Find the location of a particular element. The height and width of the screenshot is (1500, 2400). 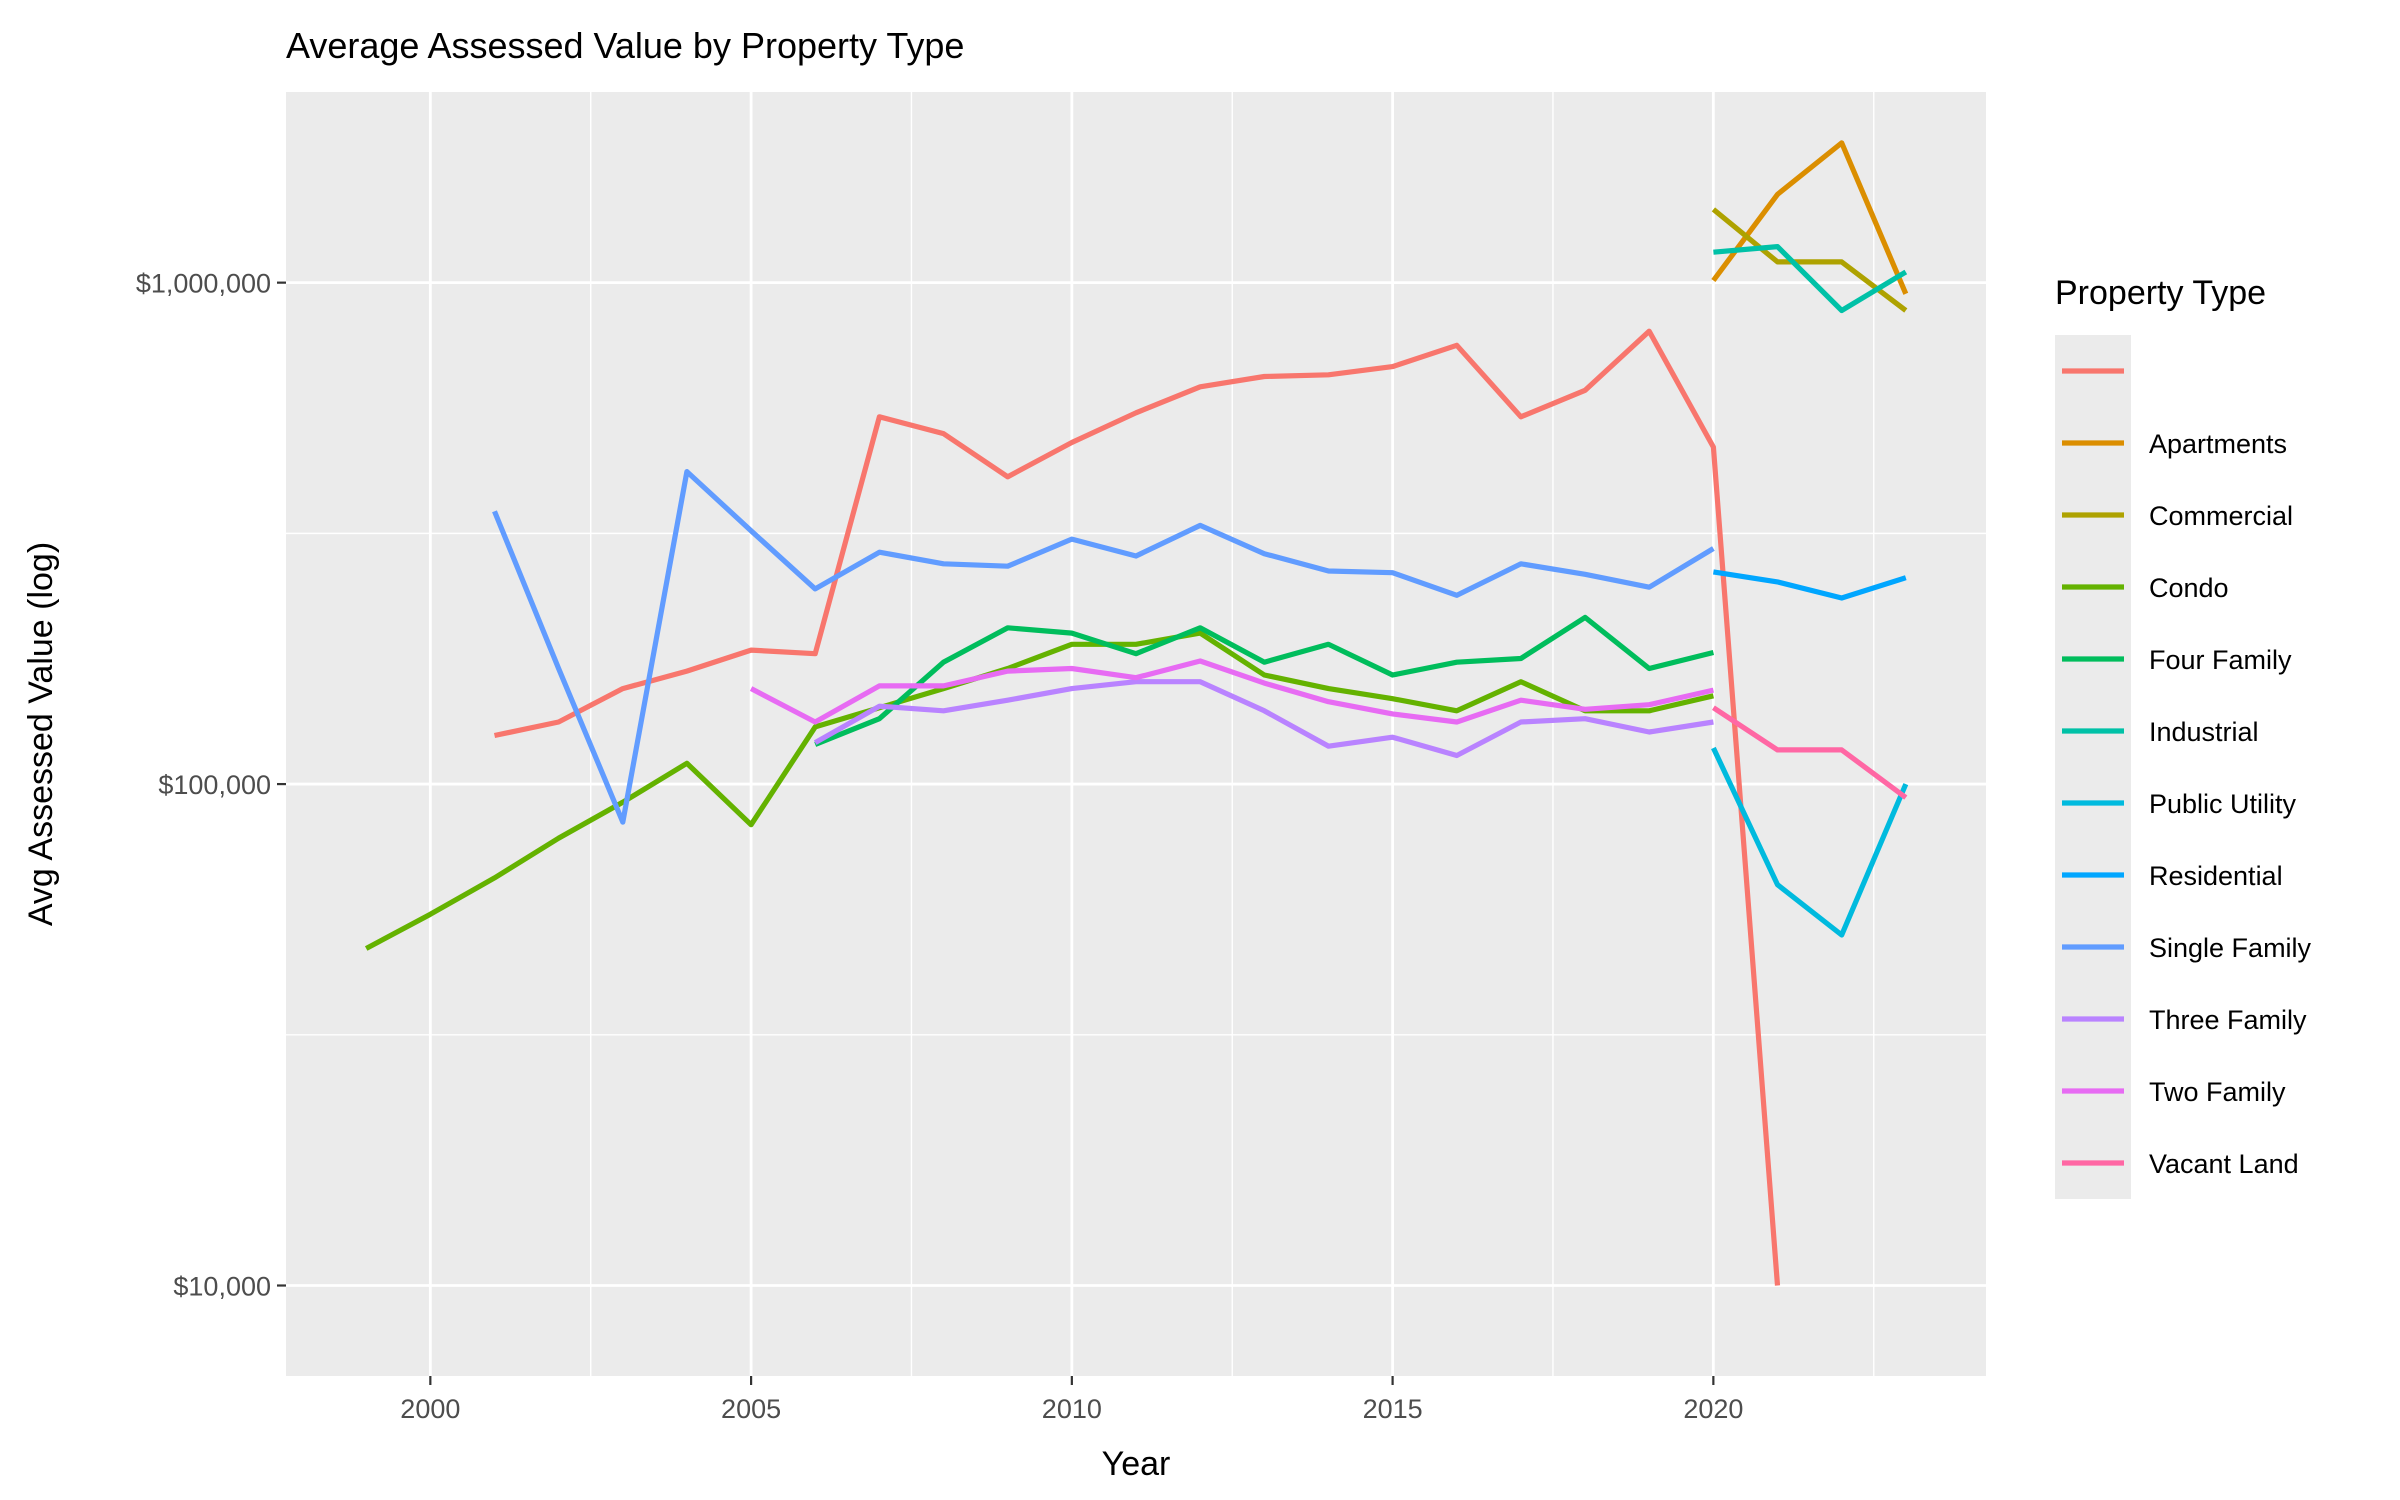

x-tick-label: 2010 is located at coordinates (1072, 1409).